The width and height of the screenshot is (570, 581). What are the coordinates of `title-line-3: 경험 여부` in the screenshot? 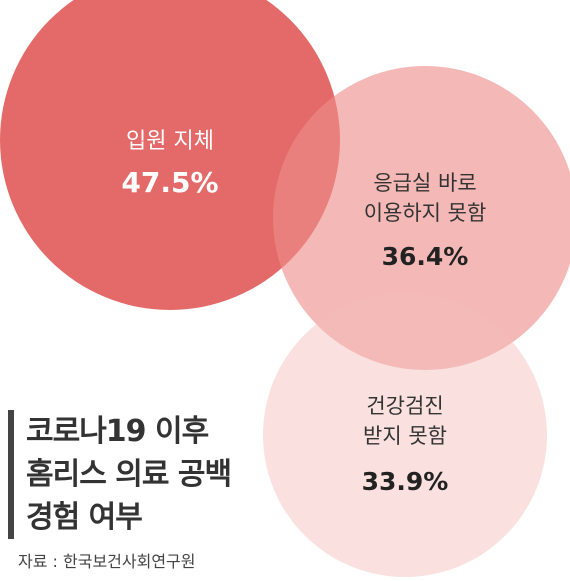 It's located at (84, 517).